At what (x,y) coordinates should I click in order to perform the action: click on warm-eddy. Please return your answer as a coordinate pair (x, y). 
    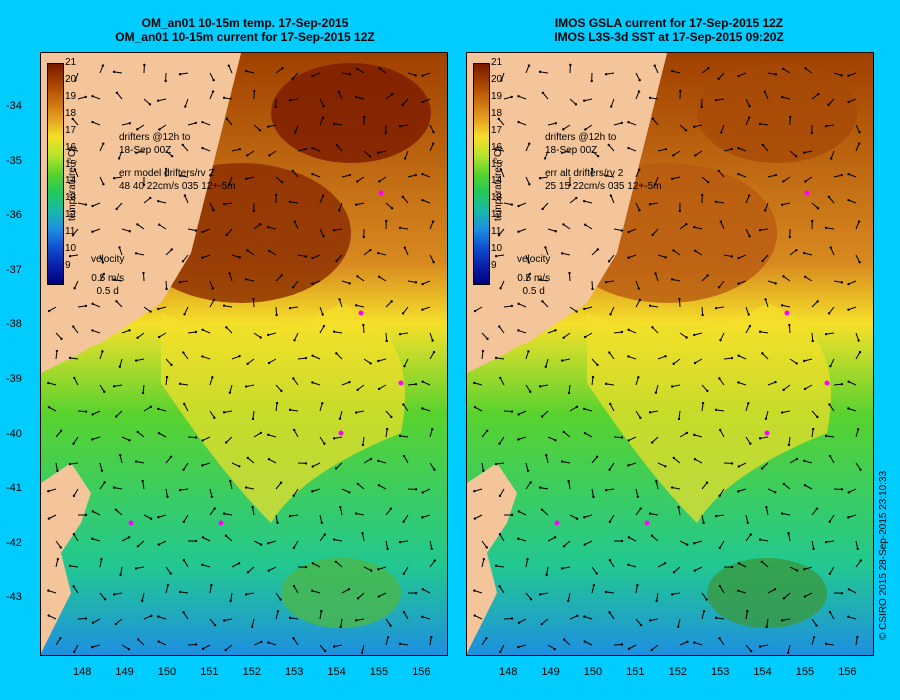
    Looking at the image, I should click on (777, 113).